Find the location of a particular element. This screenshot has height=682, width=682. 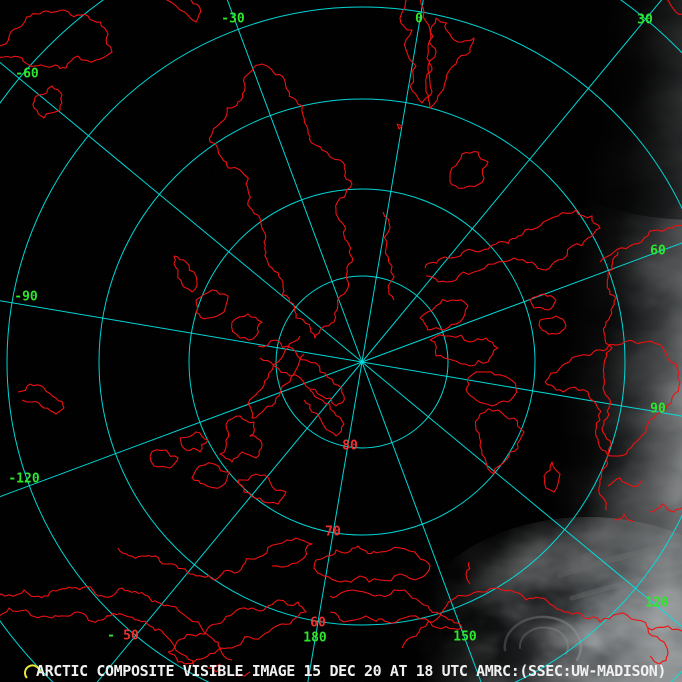

coastline-norway-coast is located at coordinates (388, 256).